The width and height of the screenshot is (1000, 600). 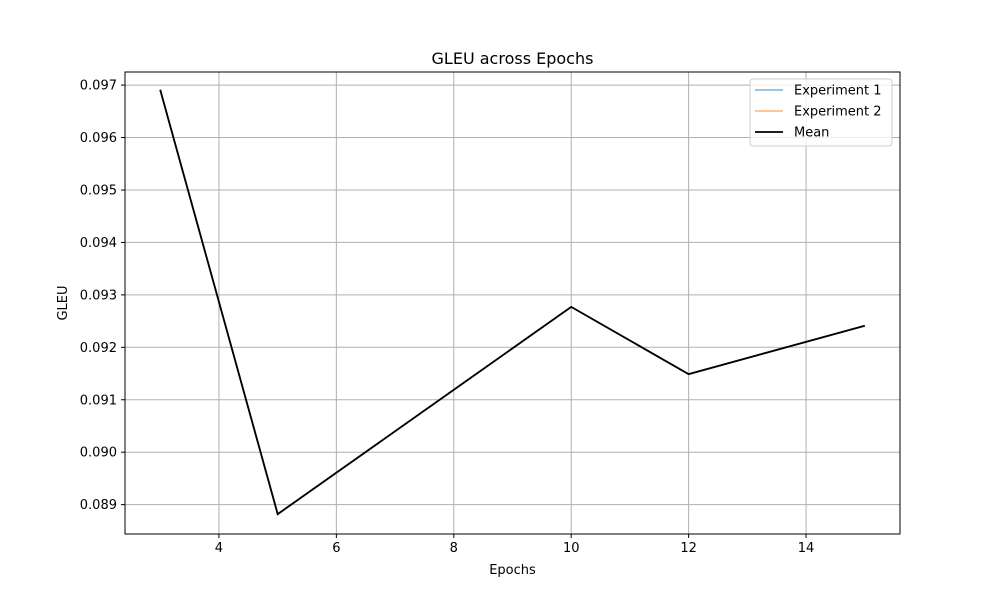 What do you see at coordinates (806, 548) in the screenshot?
I see `x-tick-label: 14` at bounding box center [806, 548].